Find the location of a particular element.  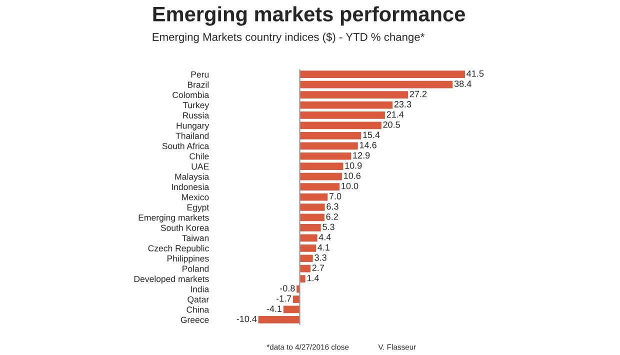

data-label: 6.2 is located at coordinates (332, 217).